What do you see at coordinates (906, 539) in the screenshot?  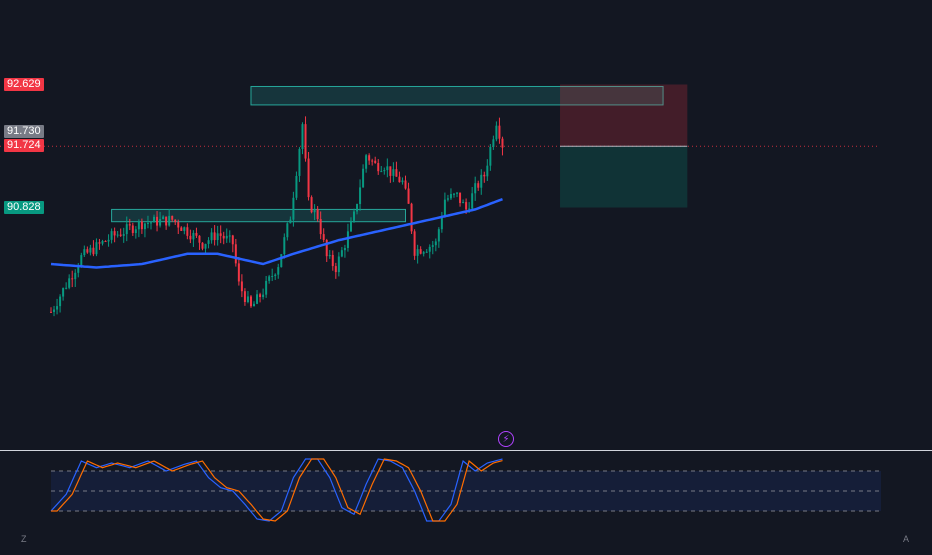 I see `corner-right-label: A` at bounding box center [906, 539].